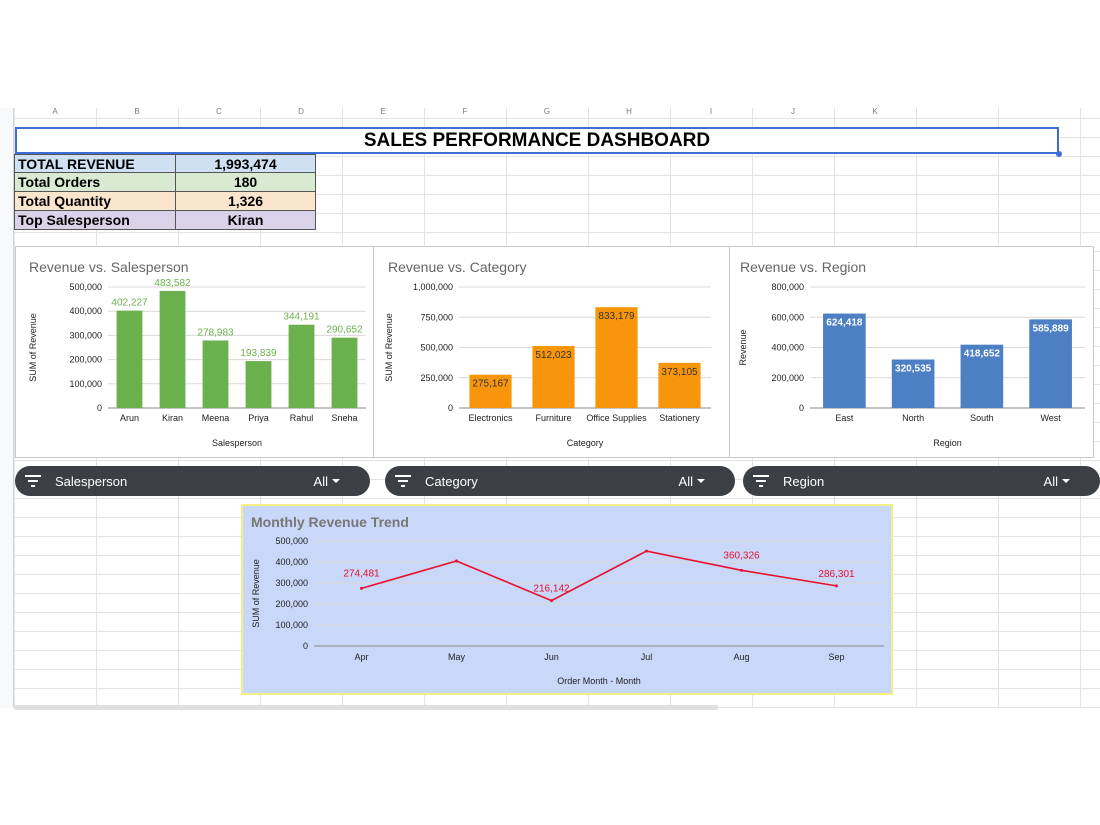 The height and width of the screenshot is (825, 1100). What do you see at coordinates (55, 111) in the screenshot?
I see `column-header: A` at bounding box center [55, 111].